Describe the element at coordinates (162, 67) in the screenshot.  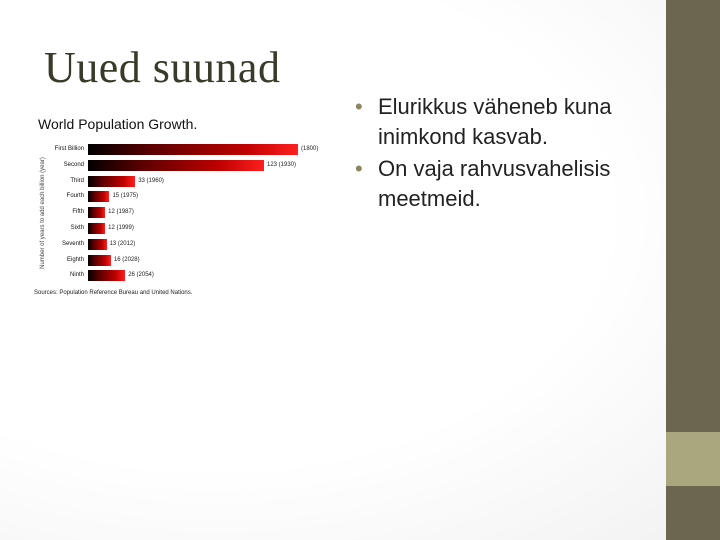
I see `slide-title: Uued suunad` at that location.